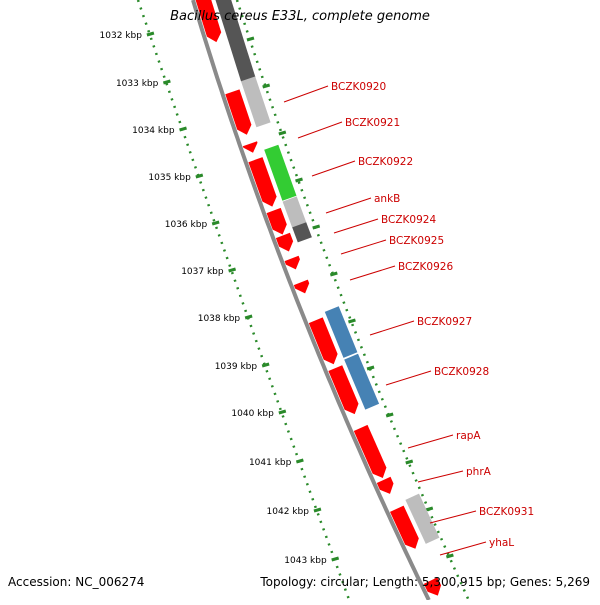 This screenshot has width=600, height=605. Describe the element at coordinates (444, 322) in the screenshot. I see `gene-label: BCZK0927` at that location.